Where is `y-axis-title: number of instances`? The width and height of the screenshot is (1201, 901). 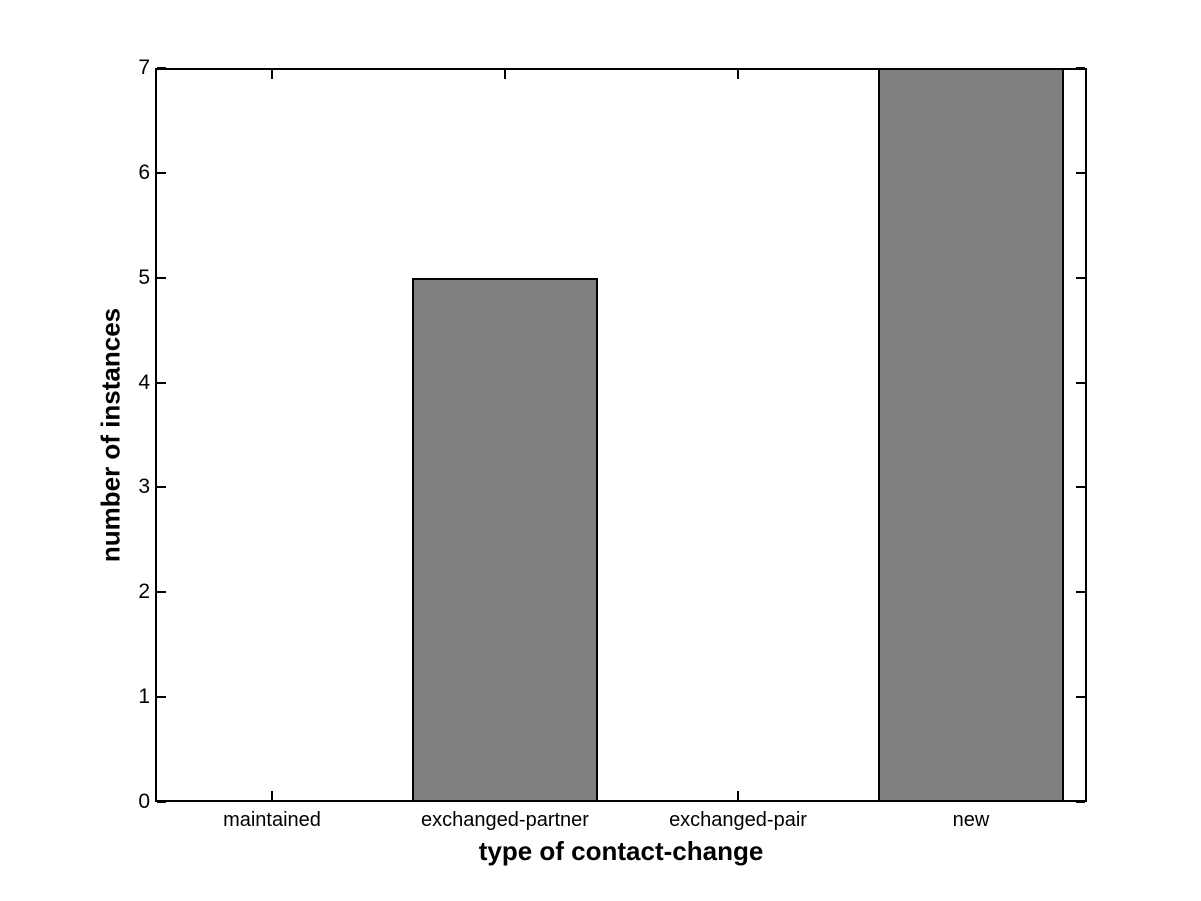 y-axis-title: number of instances is located at coordinates (110, 435).